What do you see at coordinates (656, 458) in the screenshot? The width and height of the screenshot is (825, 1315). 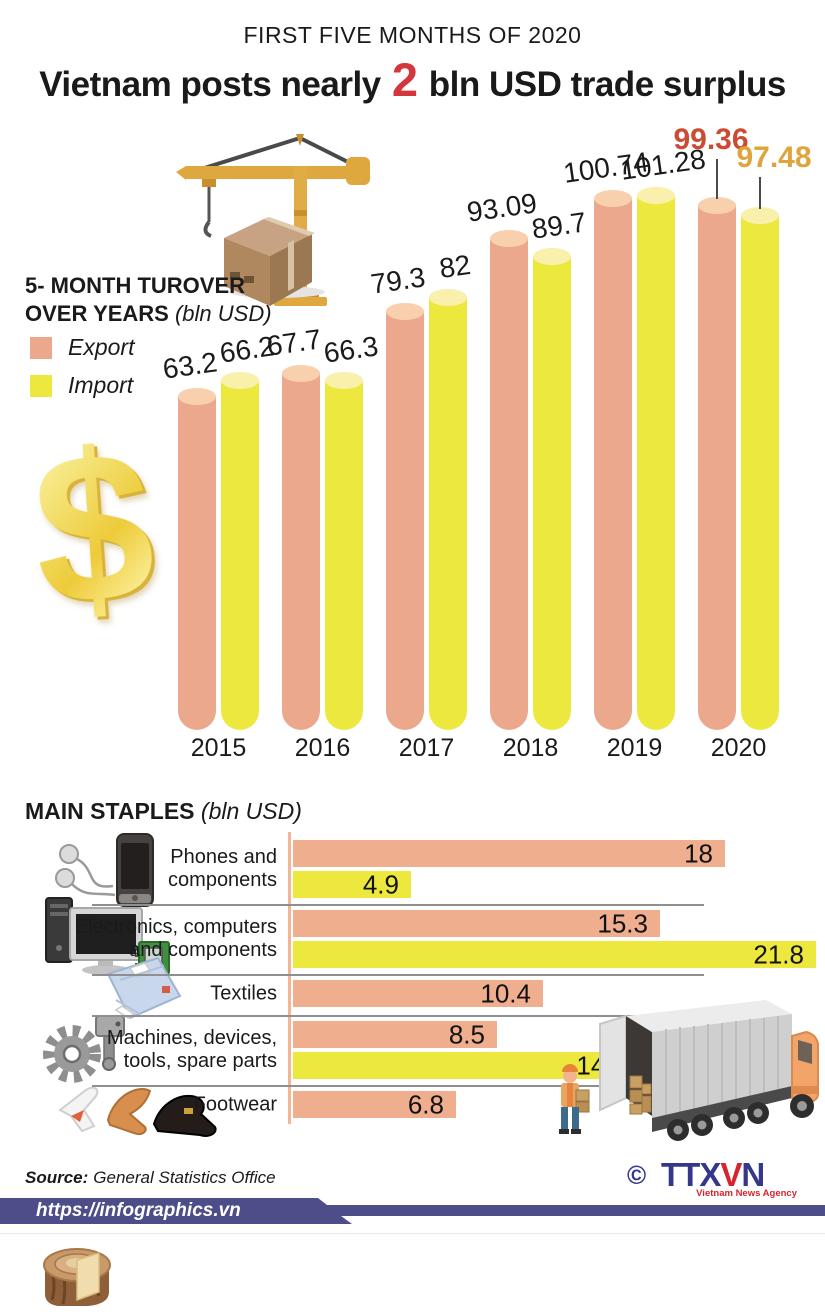 I see `import-bar-2019` at bounding box center [656, 458].